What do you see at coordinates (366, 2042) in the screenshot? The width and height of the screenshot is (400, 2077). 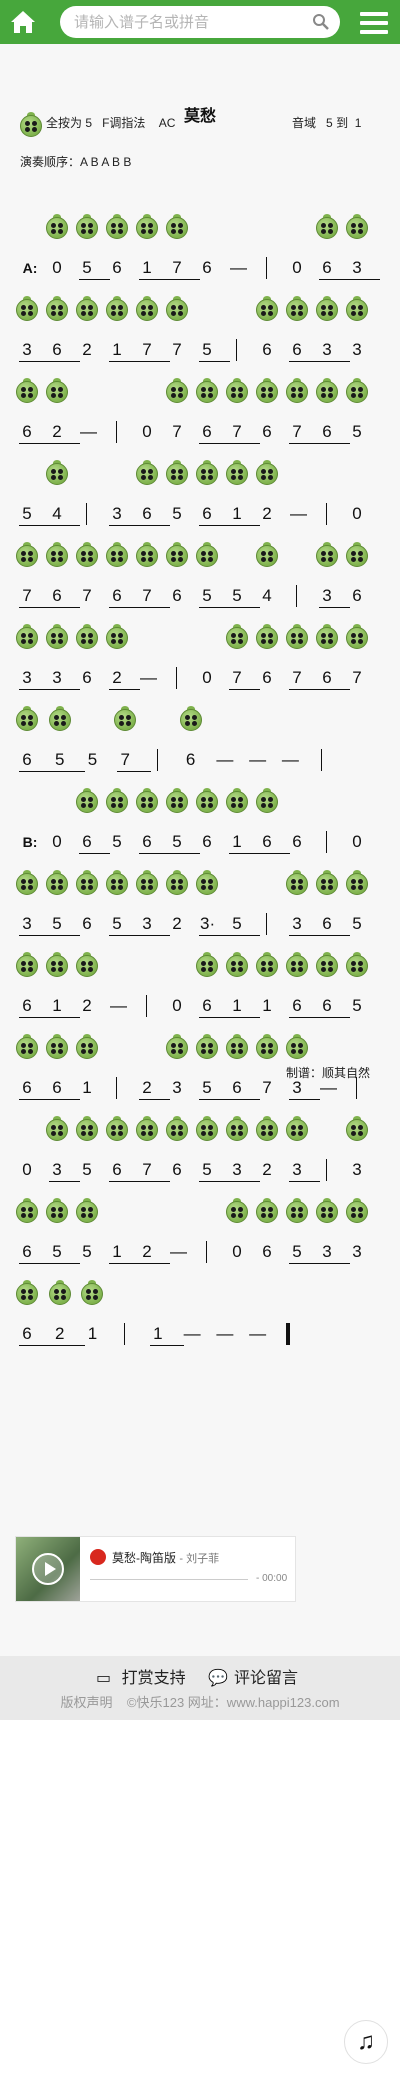 I see `music-note-icon: ♫` at bounding box center [366, 2042].